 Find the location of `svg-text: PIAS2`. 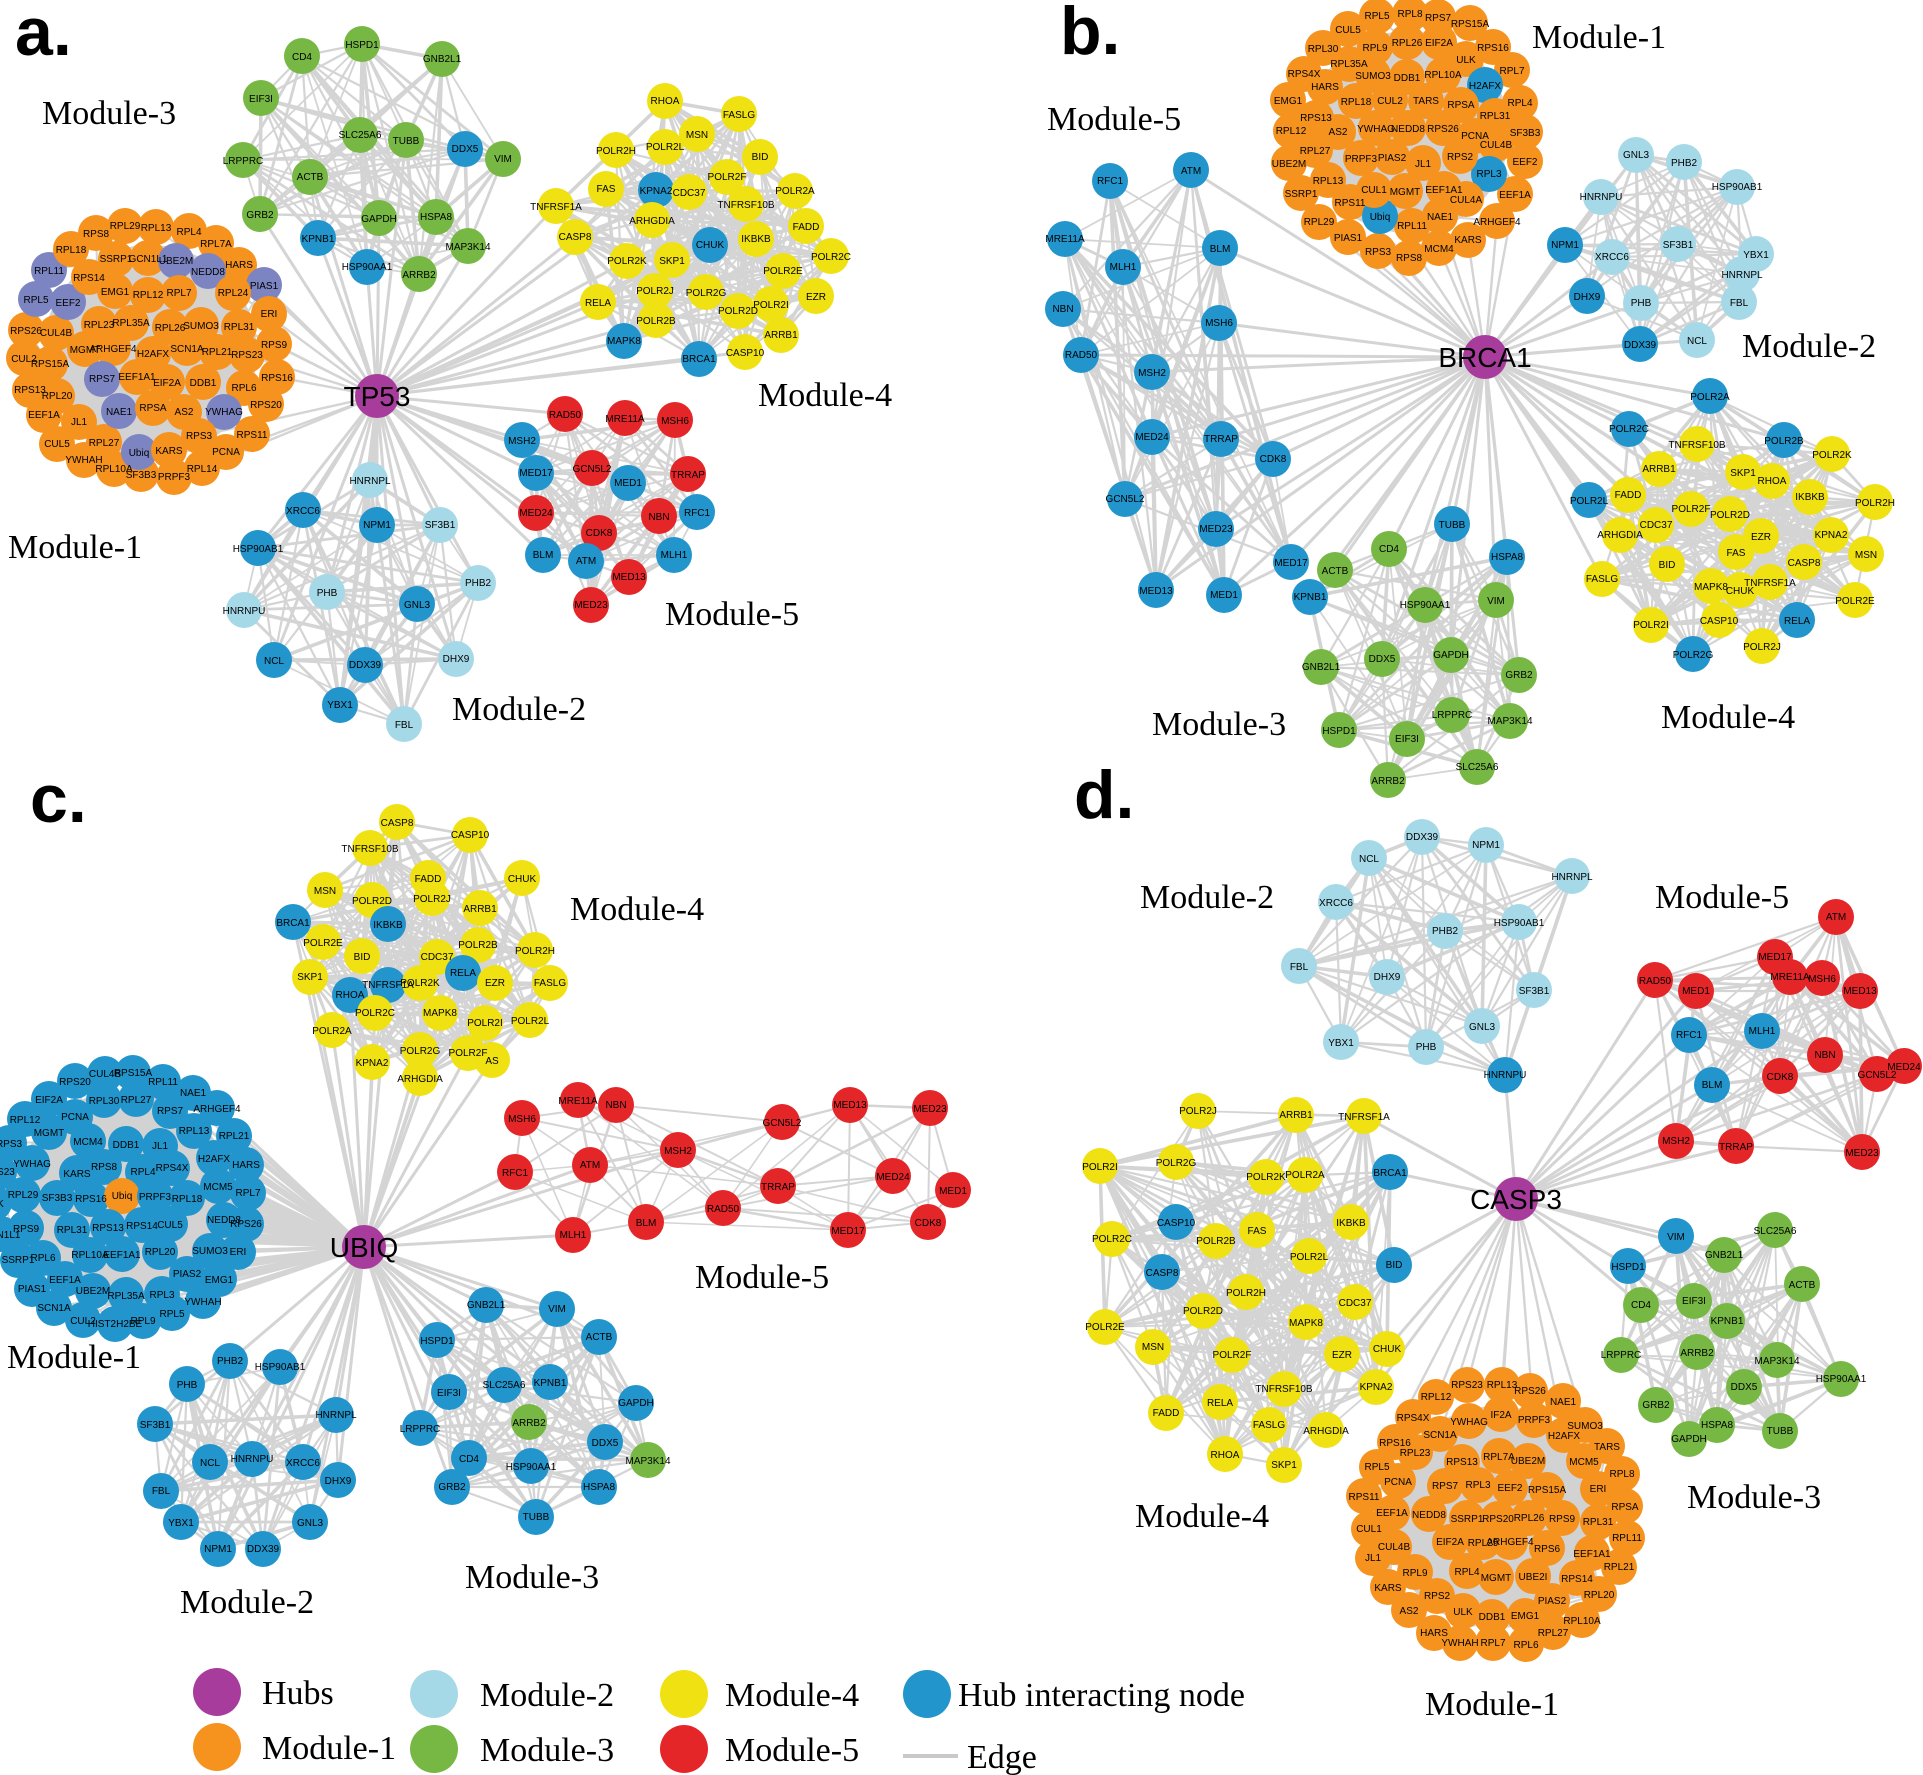

svg-text: PIAS2 is located at coordinates (187, 1274).